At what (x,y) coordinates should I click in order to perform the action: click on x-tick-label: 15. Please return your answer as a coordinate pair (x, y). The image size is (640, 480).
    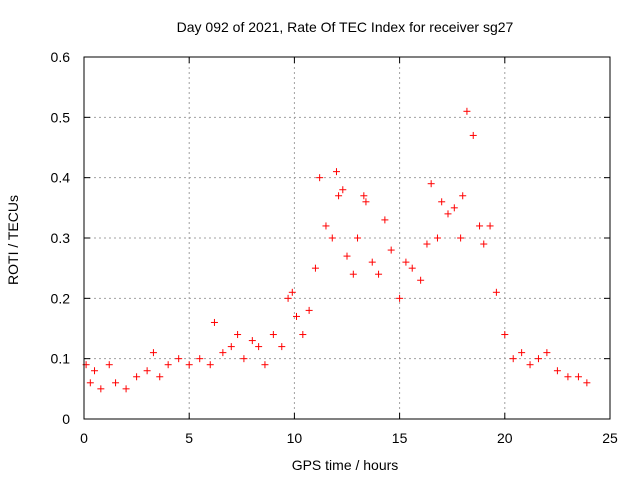
    Looking at the image, I should click on (400, 438).